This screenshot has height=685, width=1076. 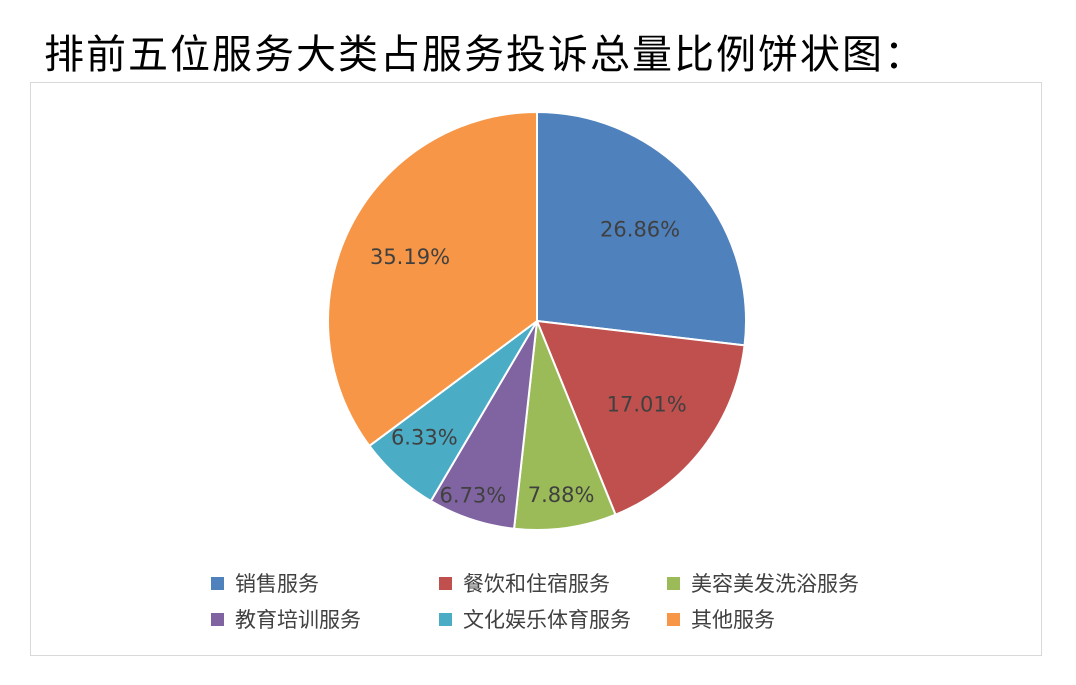 I want to click on legend-item-sales: 销售服务, so click(x=325, y=583).